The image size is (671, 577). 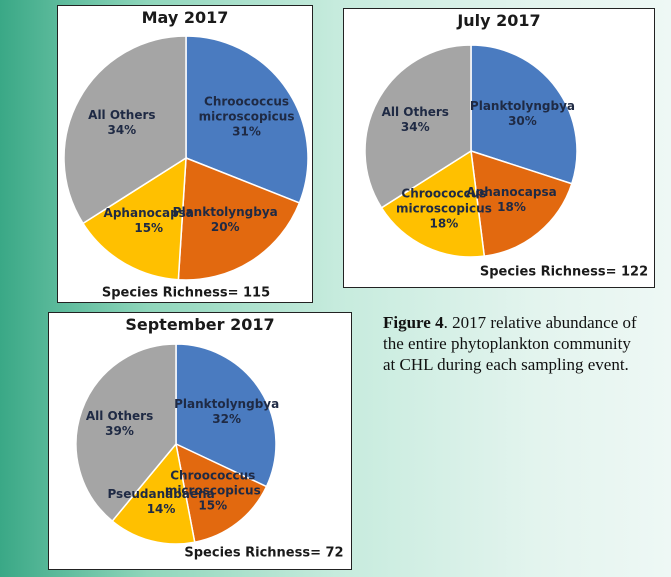 I want to click on slice-label: Planktolyngbya 30%, so click(x=522, y=114).